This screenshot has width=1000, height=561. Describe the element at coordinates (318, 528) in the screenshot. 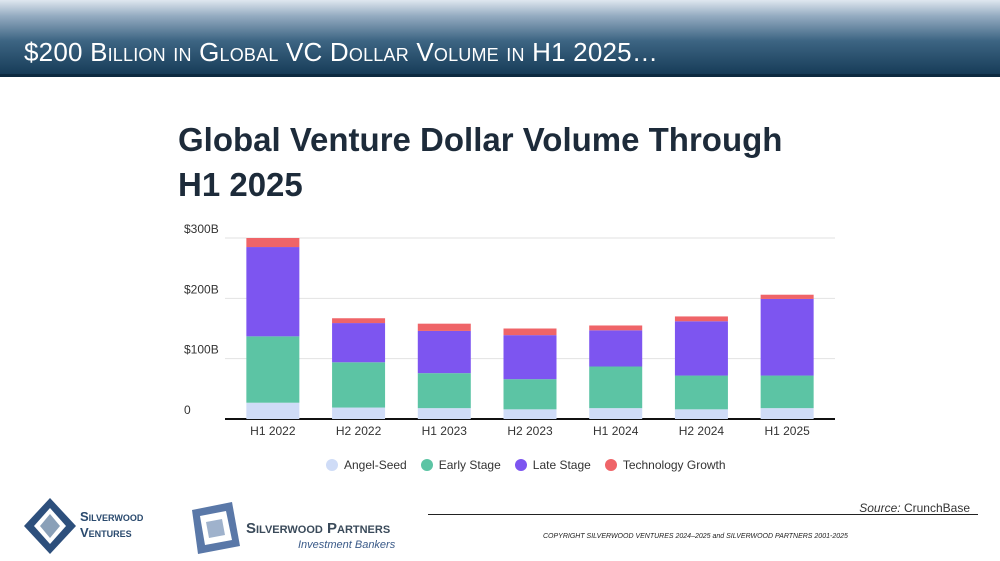

I see `silverwood-partners-wordmark: Silverwood Partners` at that location.